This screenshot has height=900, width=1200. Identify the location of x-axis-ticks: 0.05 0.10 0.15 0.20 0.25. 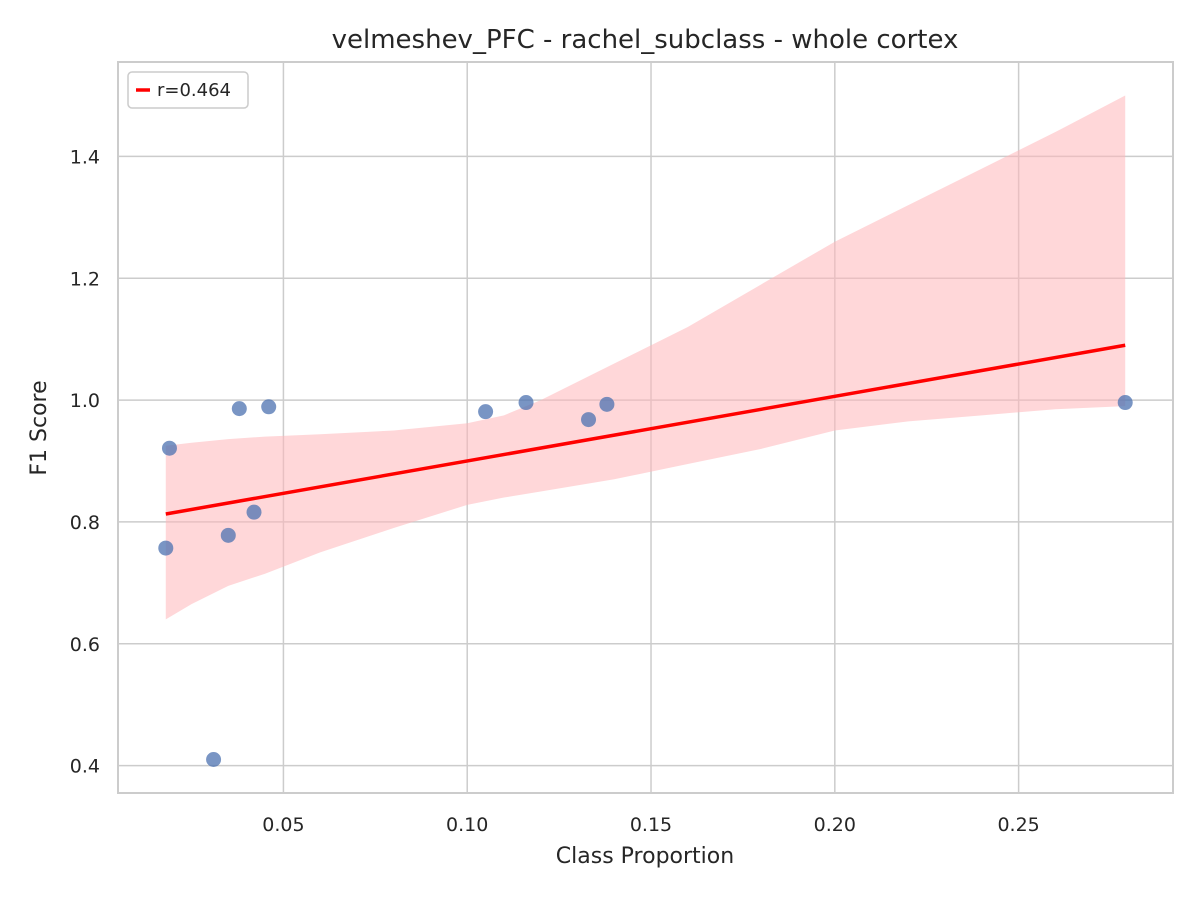
(651, 825).